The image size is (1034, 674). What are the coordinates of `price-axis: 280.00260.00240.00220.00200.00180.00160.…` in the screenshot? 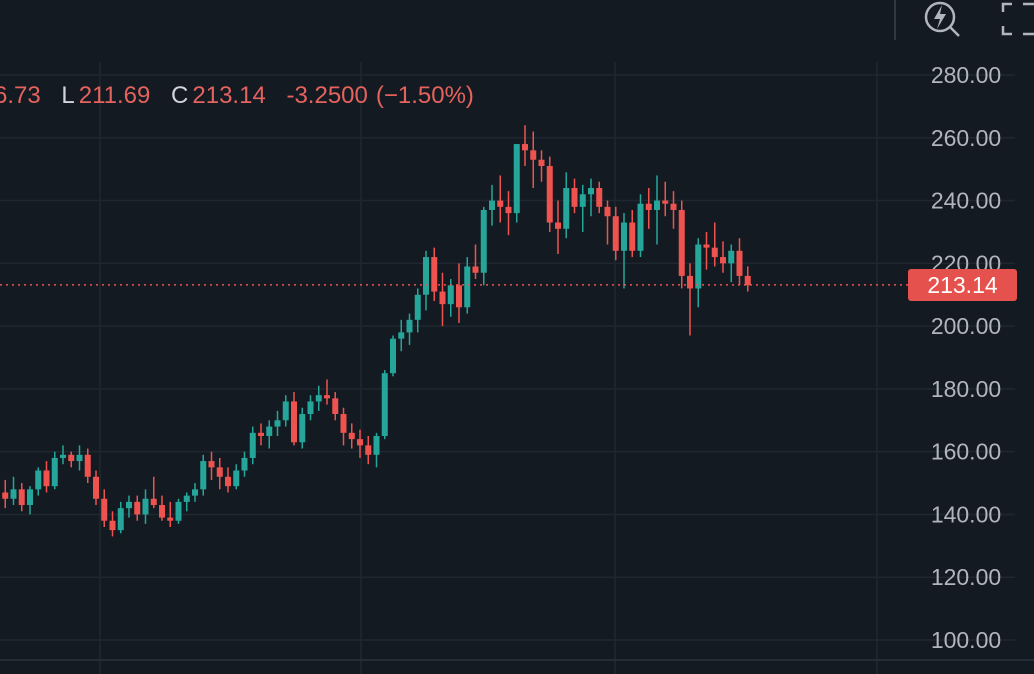 It's located at (966, 357).